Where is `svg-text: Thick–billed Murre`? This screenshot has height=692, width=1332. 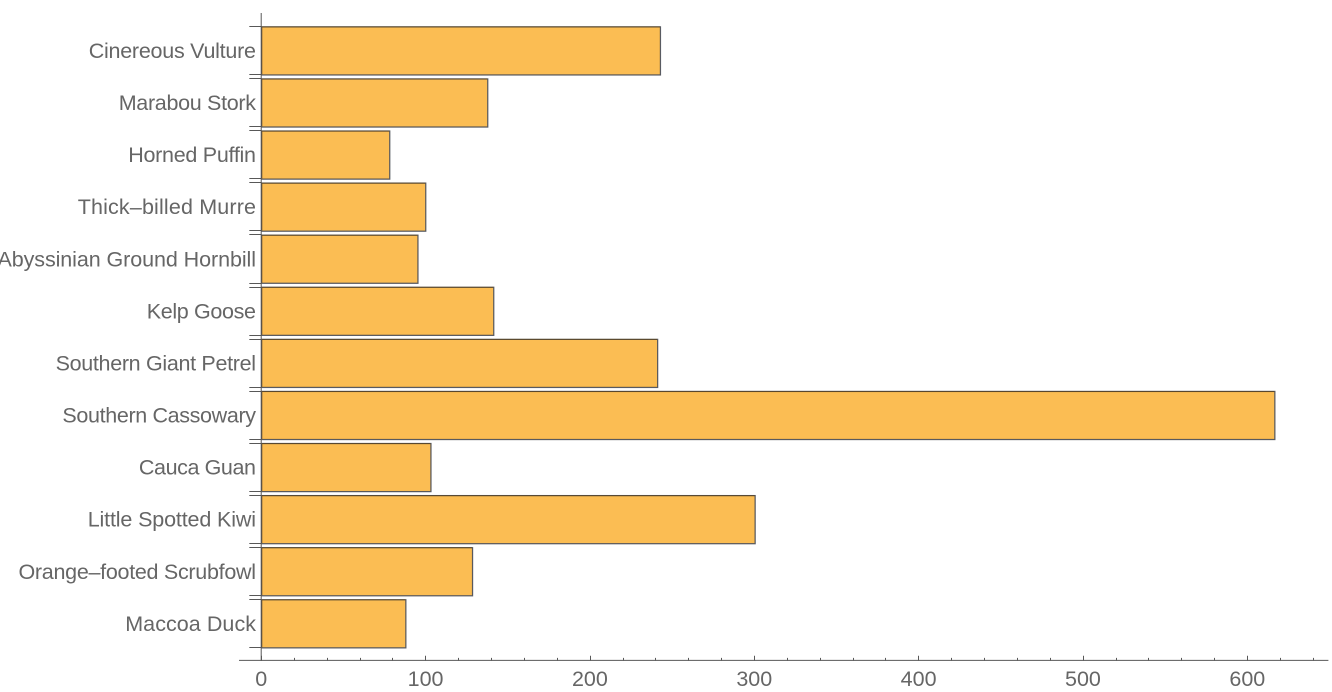 svg-text: Thick–billed Murre is located at coordinates (167, 207).